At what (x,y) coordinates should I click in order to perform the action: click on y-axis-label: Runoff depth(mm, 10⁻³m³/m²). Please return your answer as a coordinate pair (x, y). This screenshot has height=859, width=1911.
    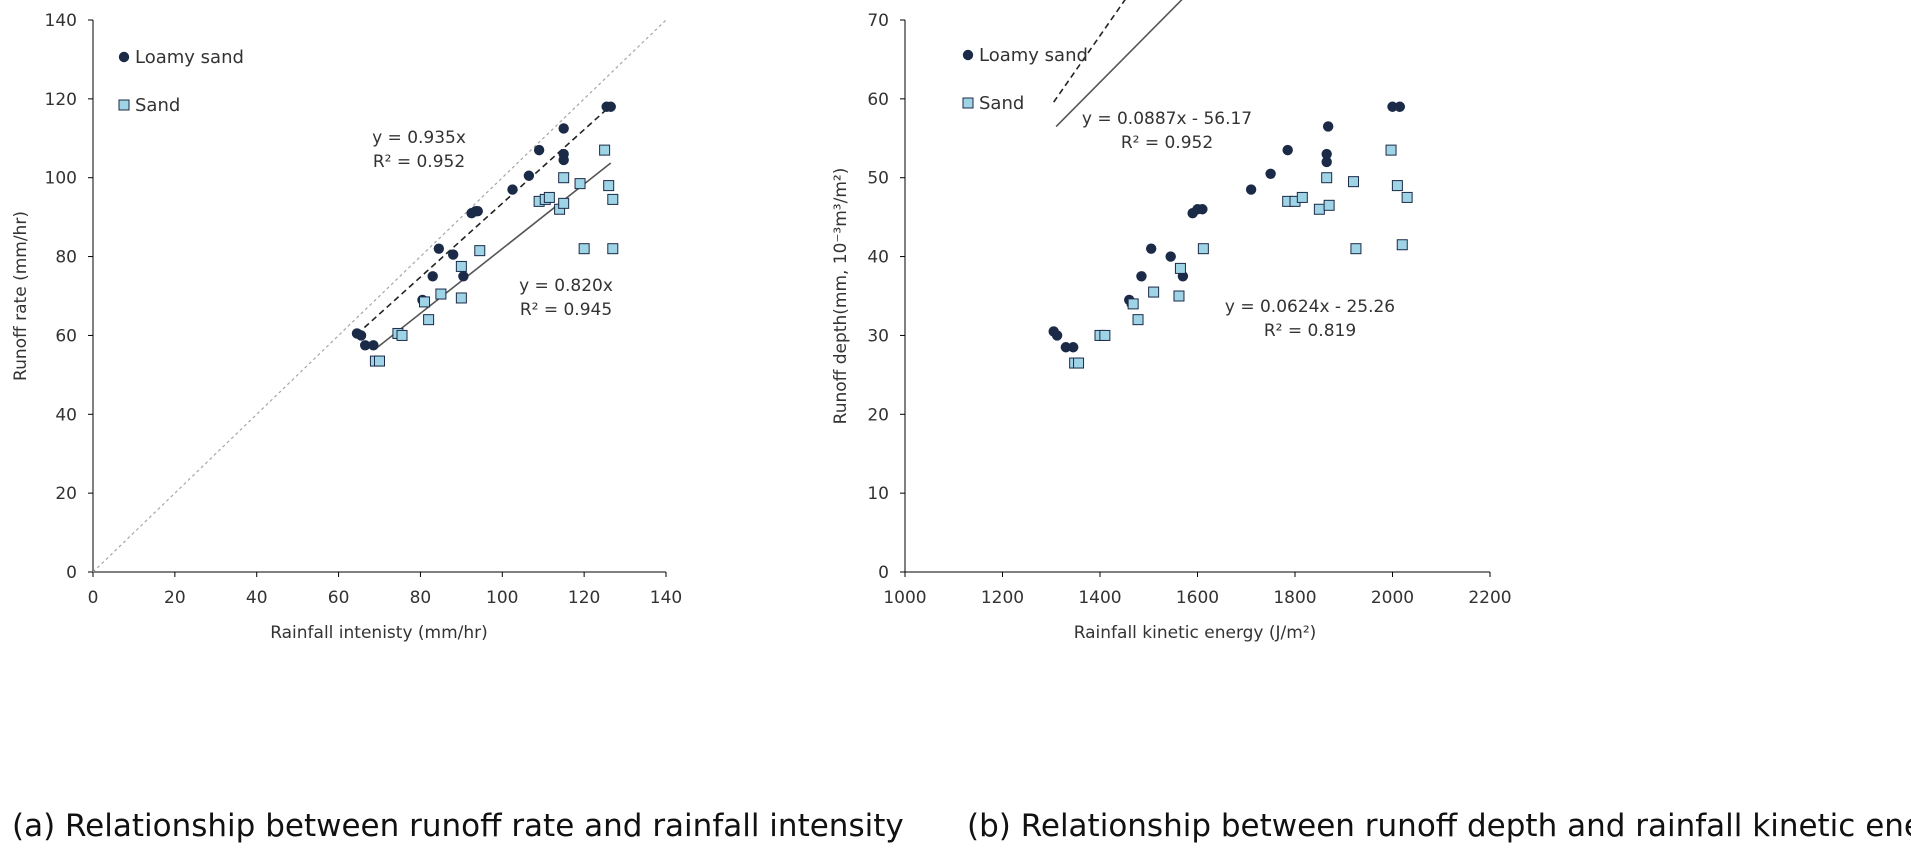
    Looking at the image, I should click on (841, 296).